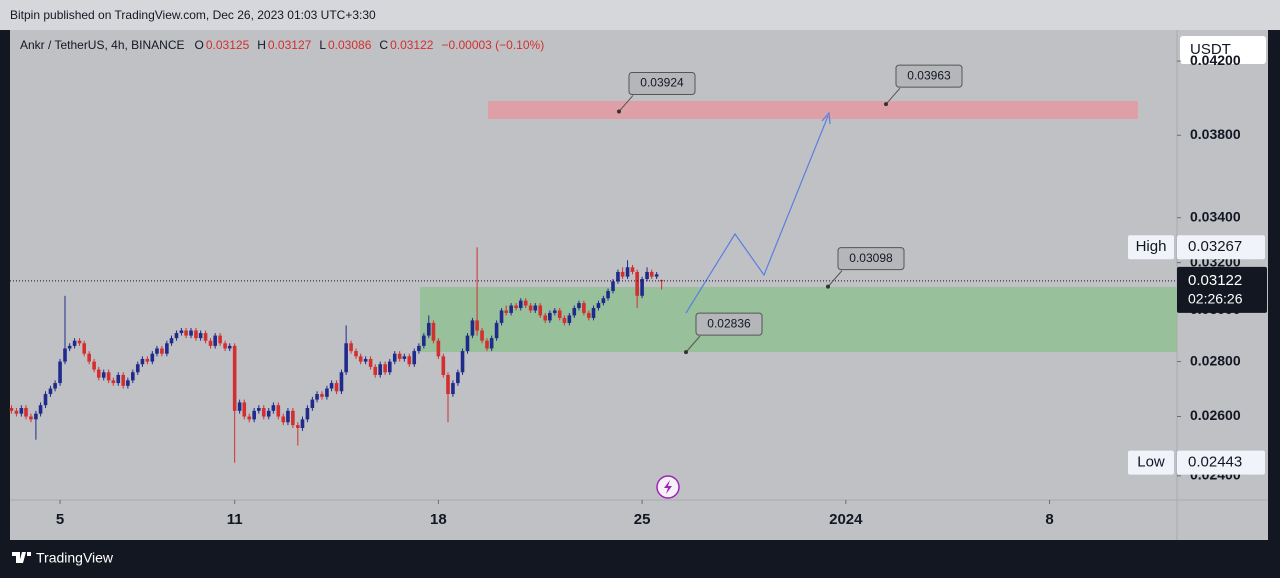 This screenshot has height=578, width=1280. Describe the element at coordinates (640, 15) in the screenshot. I see `header-bar` at that location.